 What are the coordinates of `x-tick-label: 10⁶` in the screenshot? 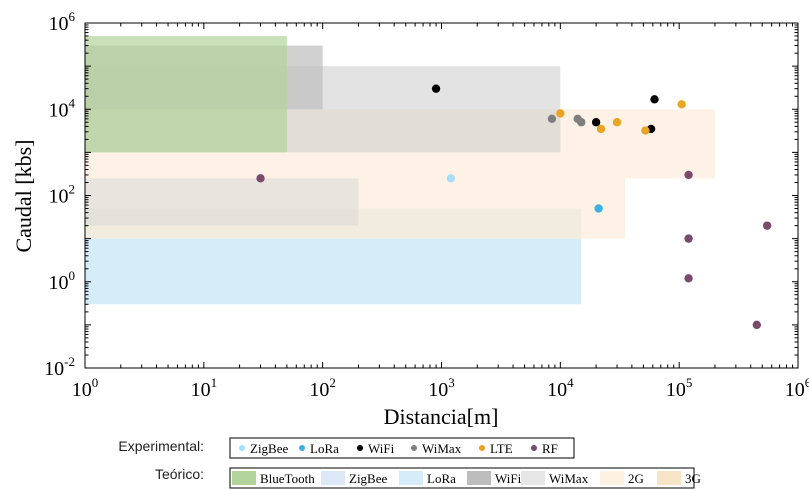 It's located at (797, 388).